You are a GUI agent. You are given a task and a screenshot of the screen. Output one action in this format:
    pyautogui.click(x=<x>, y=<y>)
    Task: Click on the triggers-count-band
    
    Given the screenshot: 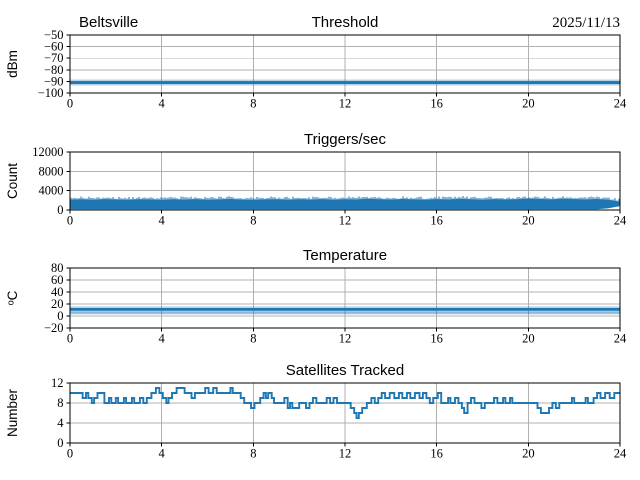 What is the action you would take?
    pyautogui.click(x=345, y=204)
    